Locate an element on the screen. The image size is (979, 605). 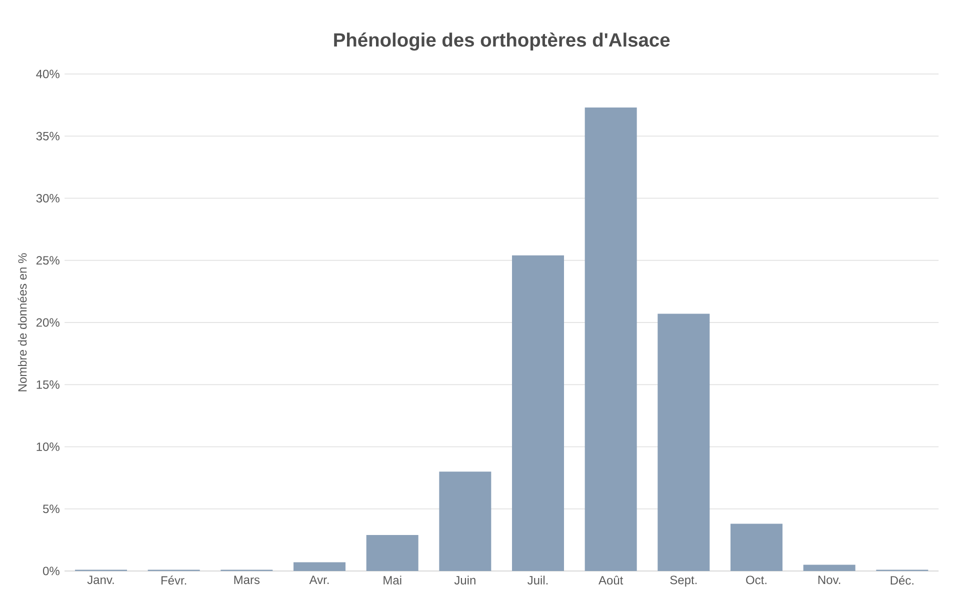
x-tick-label: Mars is located at coordinates (247, 580).